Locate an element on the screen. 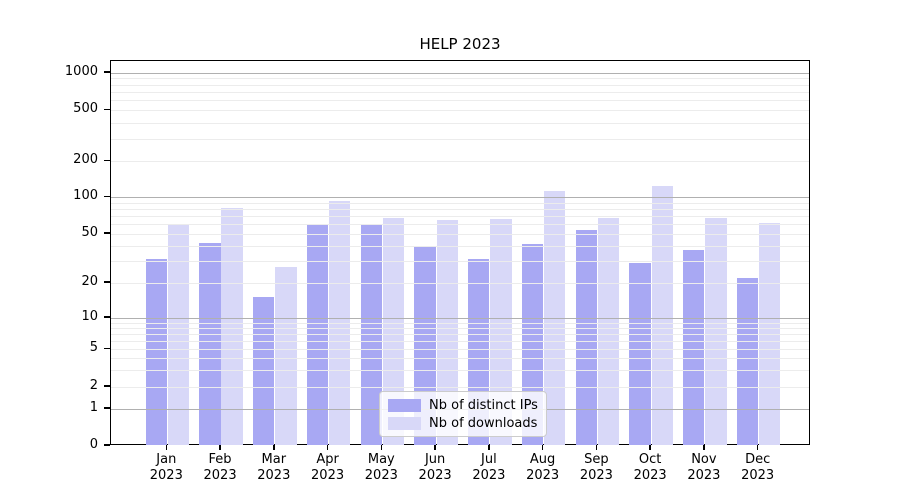  y-label-2: 2 is located at coordinates (93, 385).